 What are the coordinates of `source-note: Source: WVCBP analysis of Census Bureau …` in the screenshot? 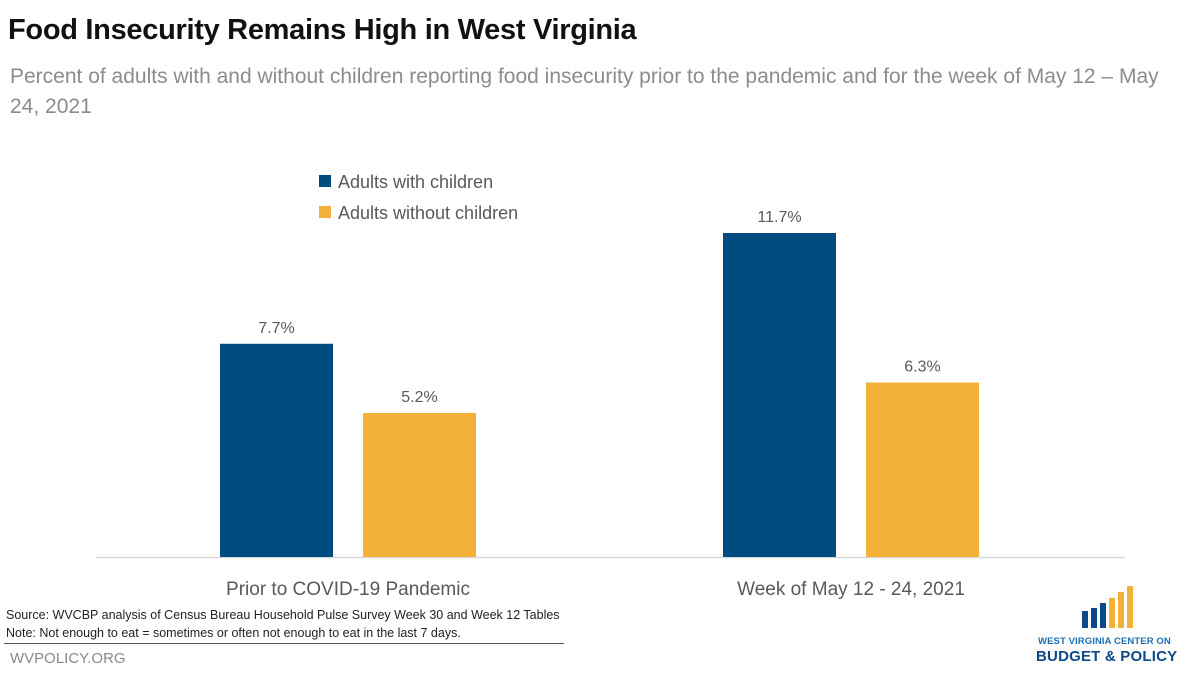 It's located at (283, 615).